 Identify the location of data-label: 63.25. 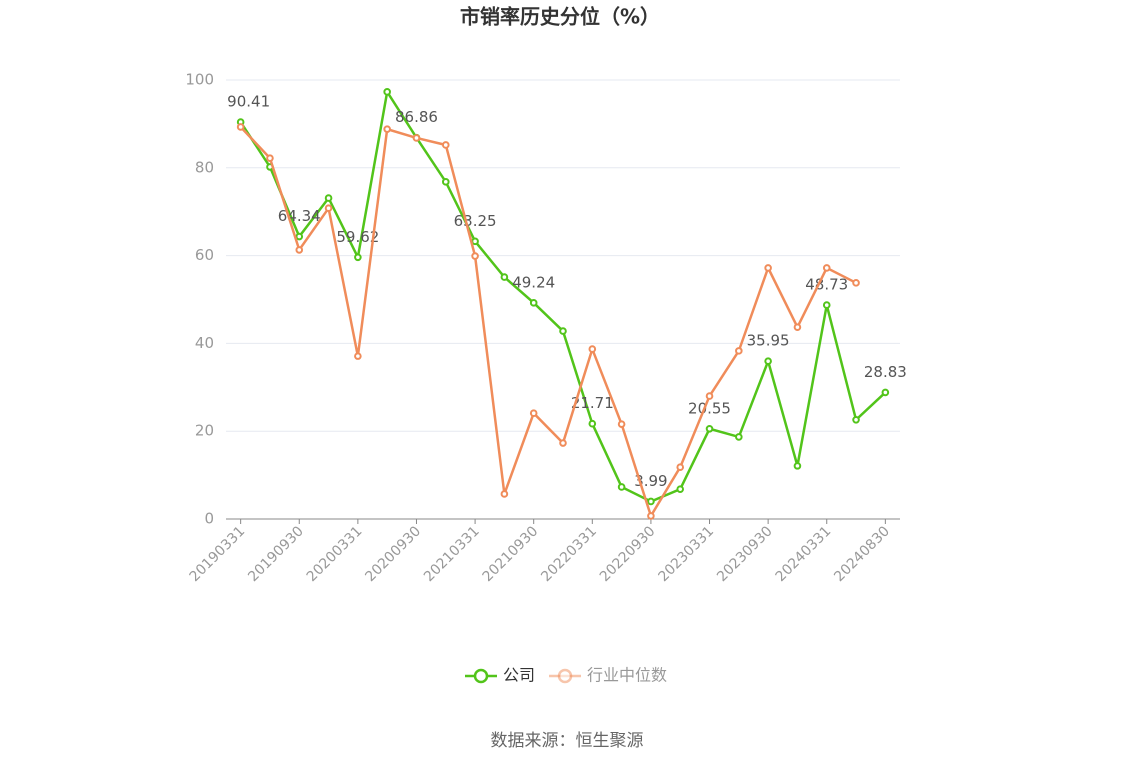
(475, 221).